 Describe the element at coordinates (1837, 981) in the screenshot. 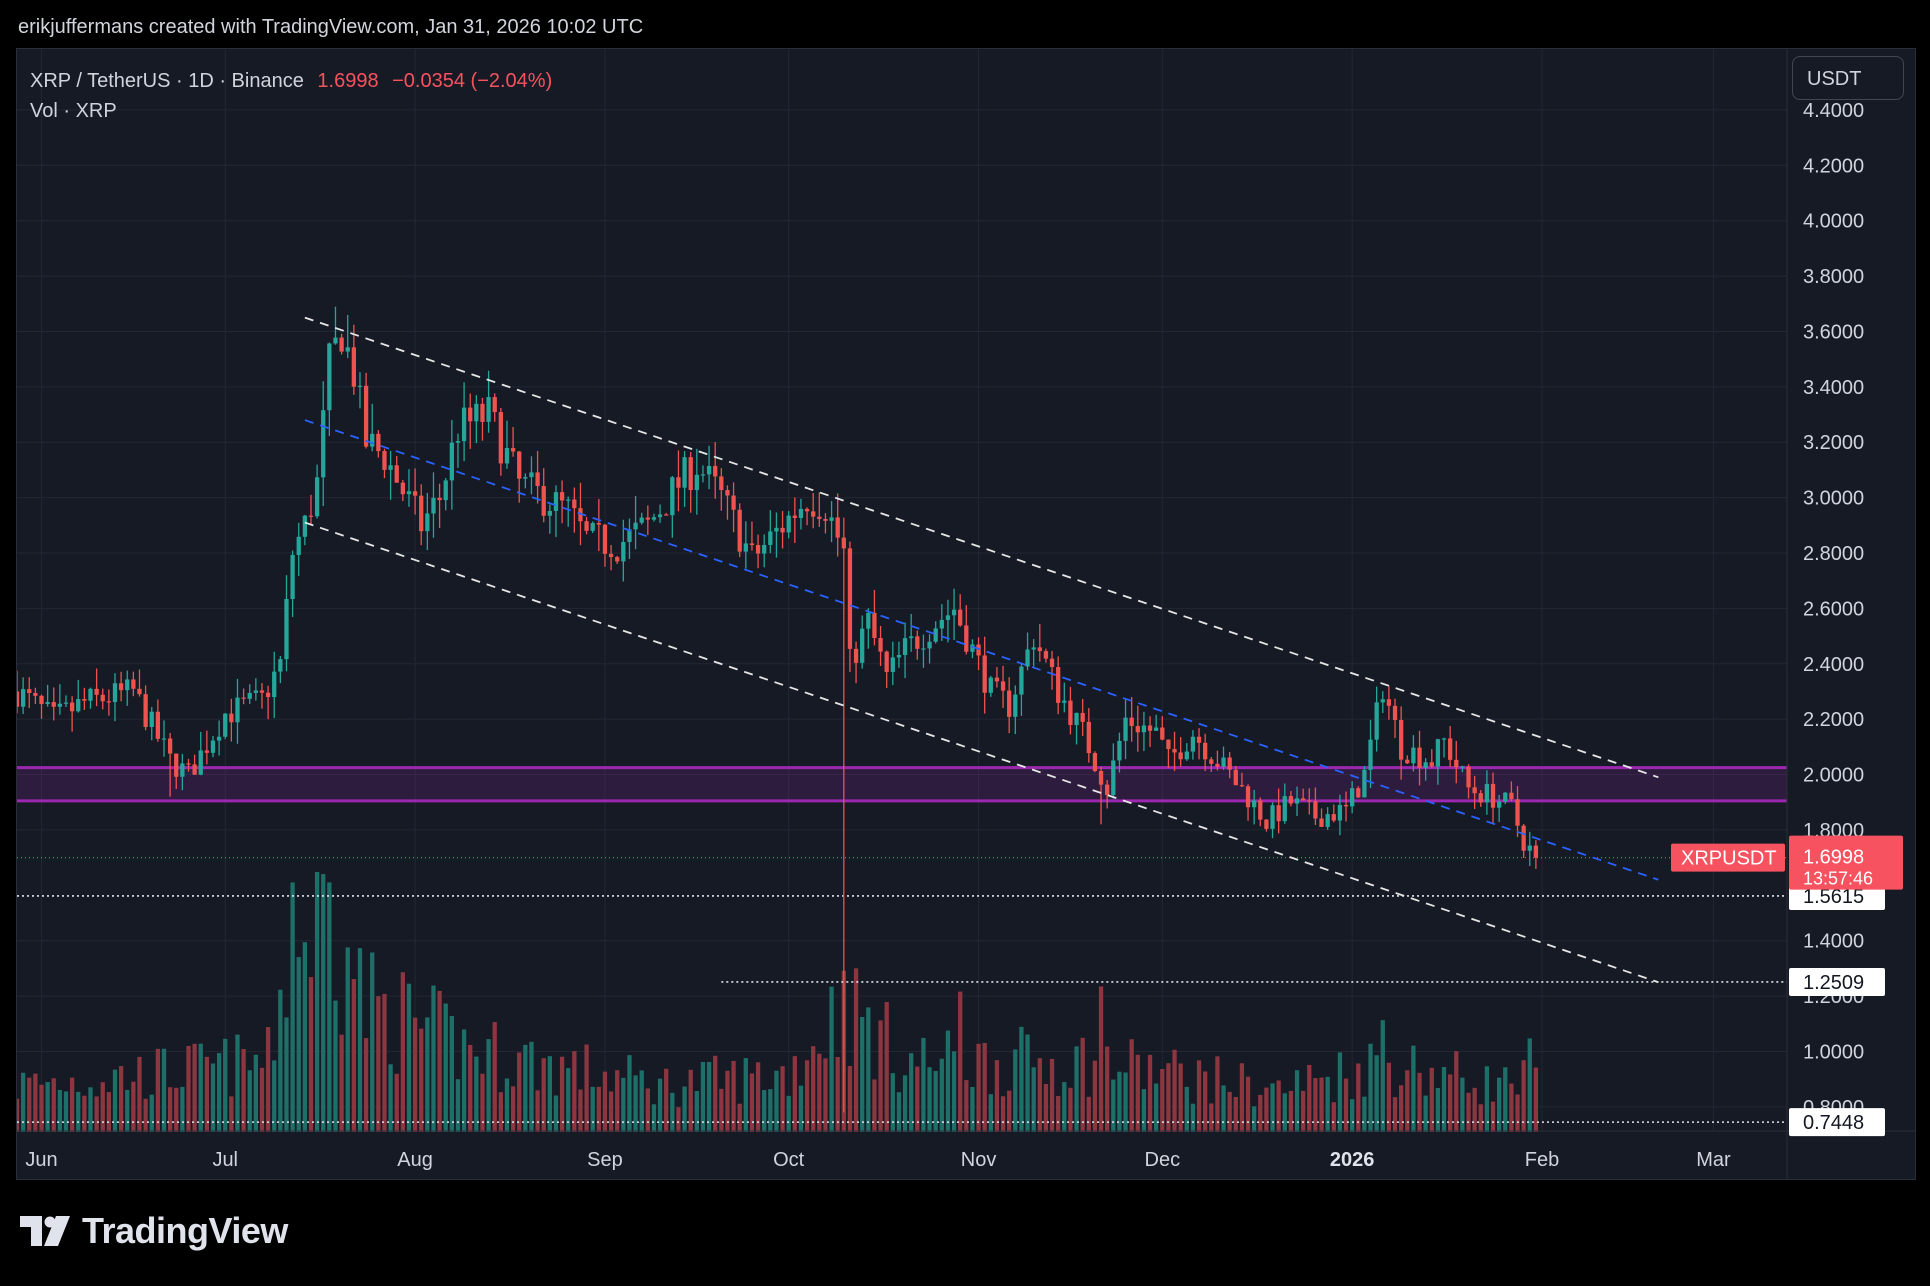

I see `level-price-tag: 1.2509` at that location.